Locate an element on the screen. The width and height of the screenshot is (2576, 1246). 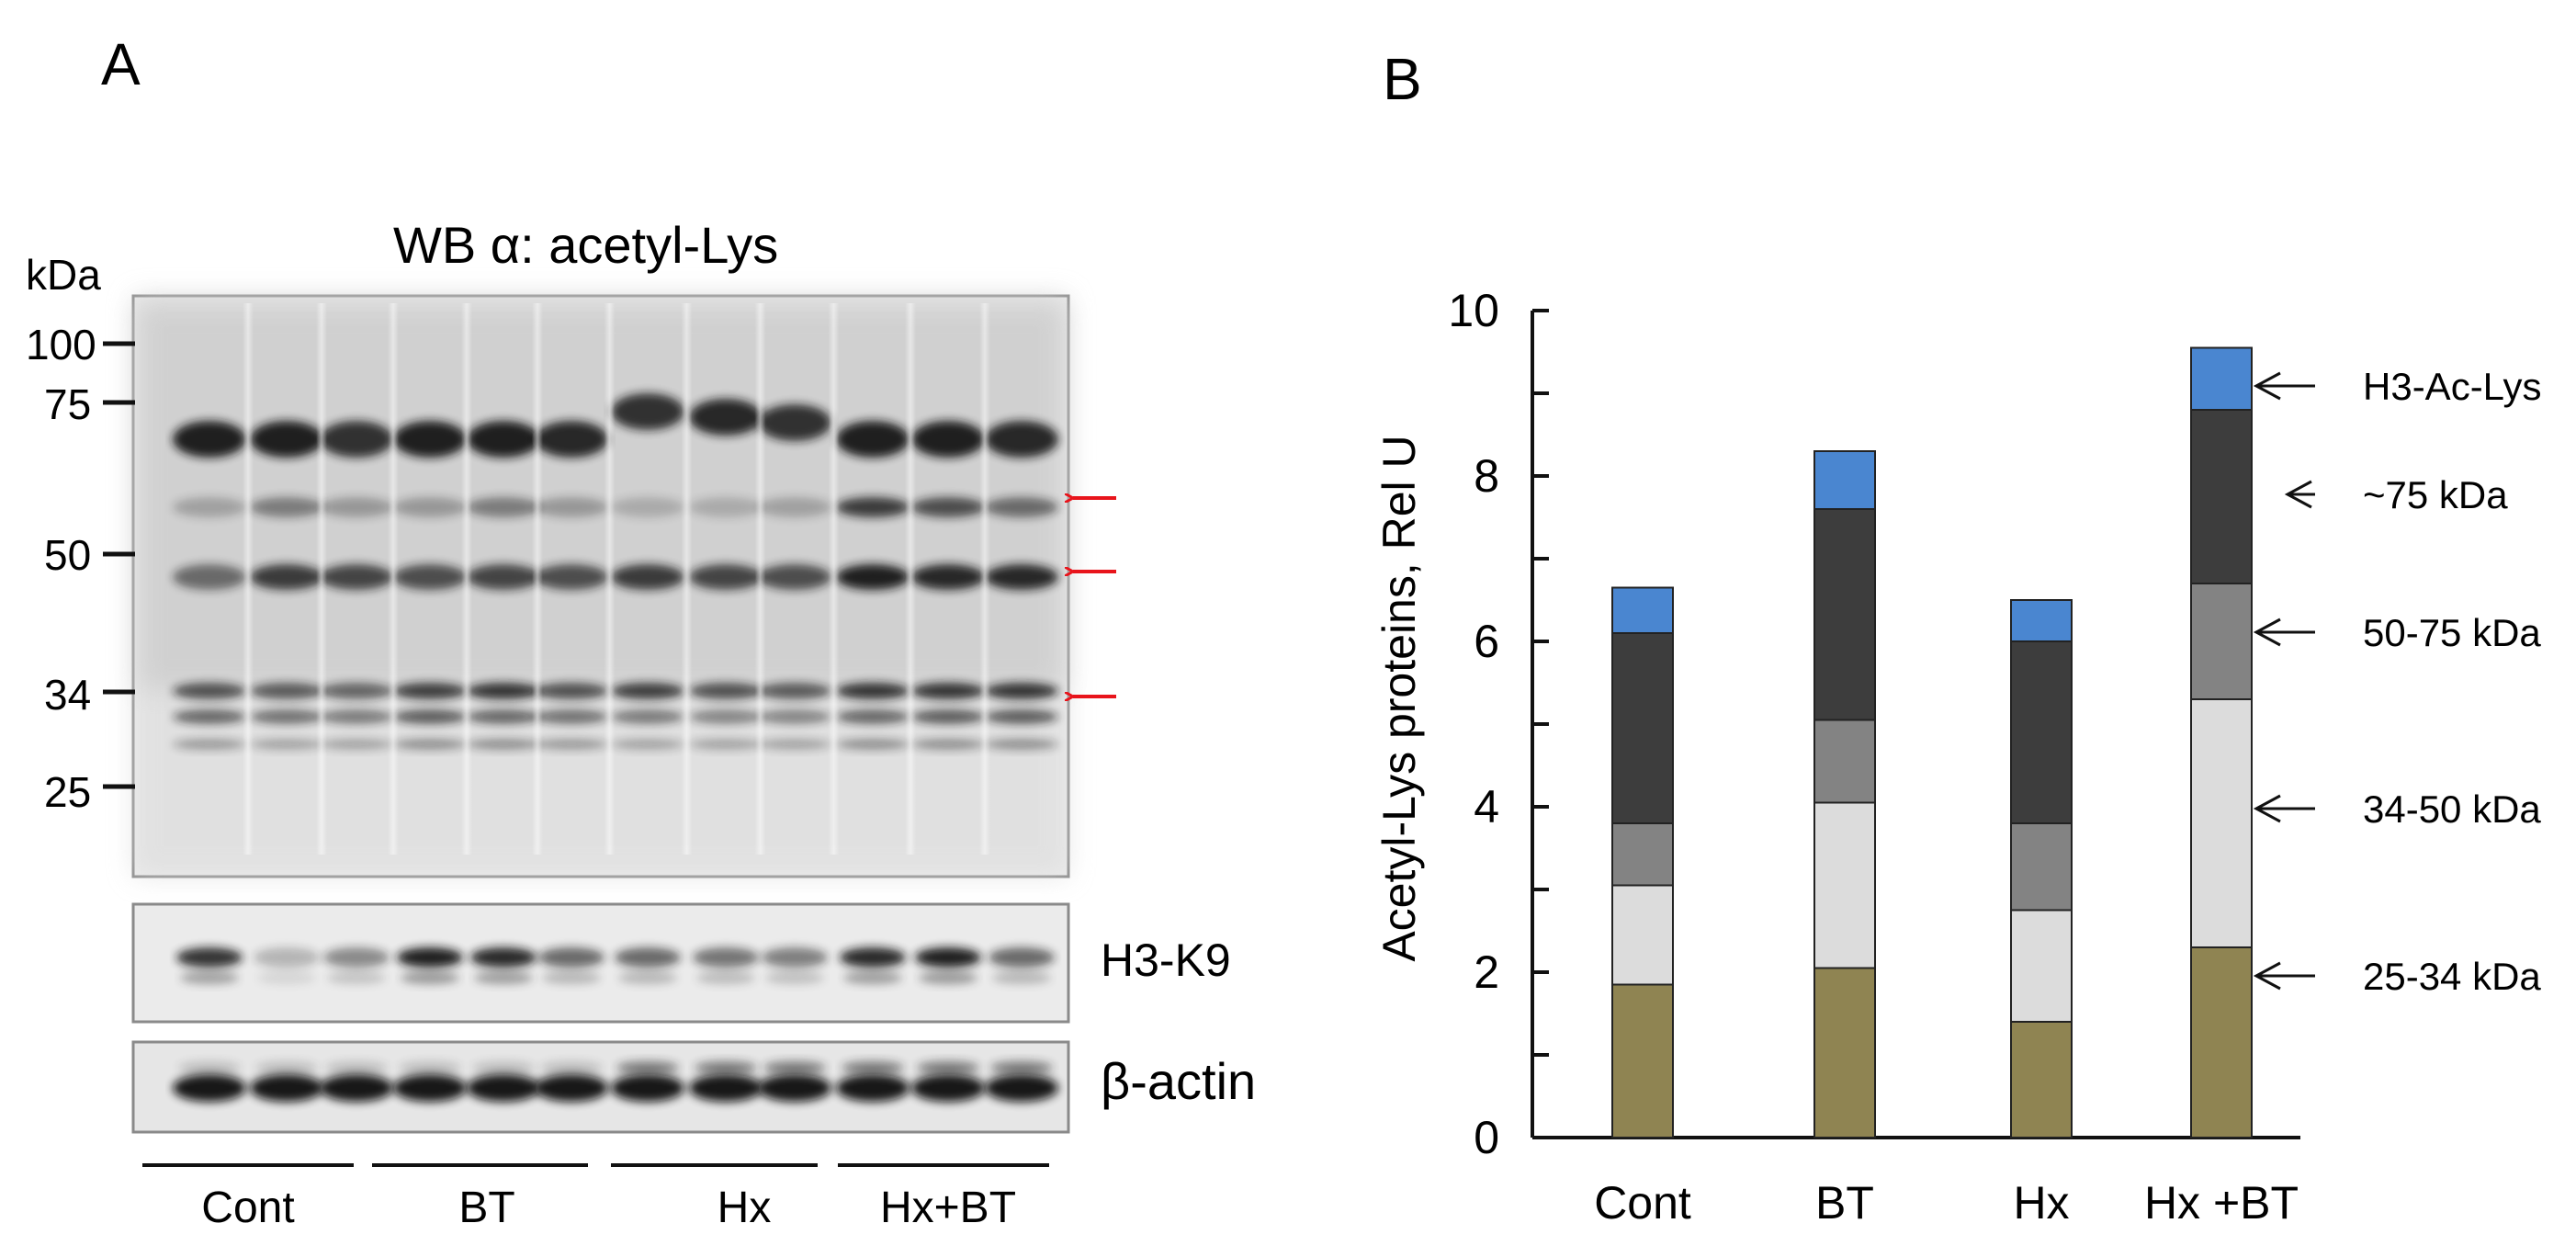
mw-marker-25: 25 is located at coordinates (89, 792).